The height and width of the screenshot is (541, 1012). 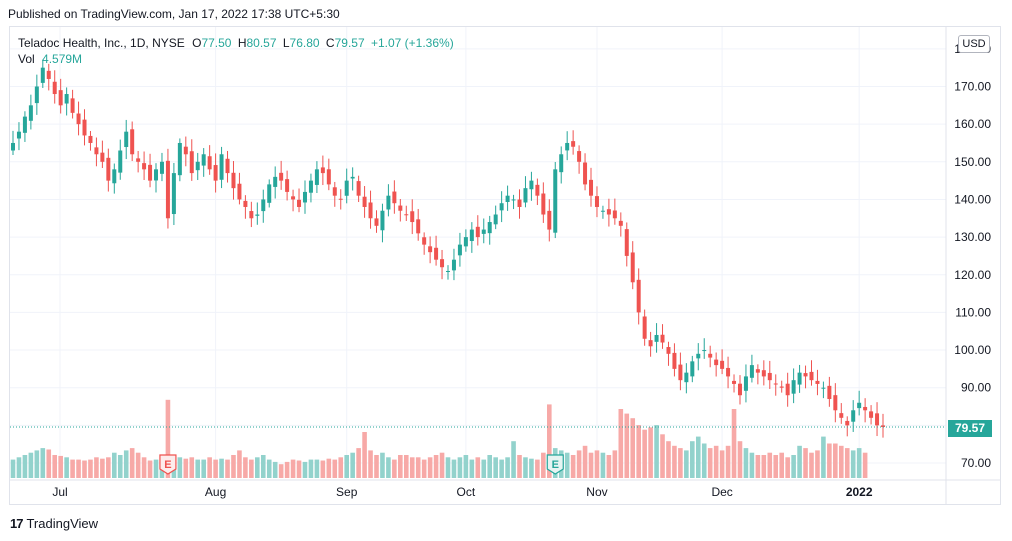 I want to click on low-label: L, so click(x=286, y=43).